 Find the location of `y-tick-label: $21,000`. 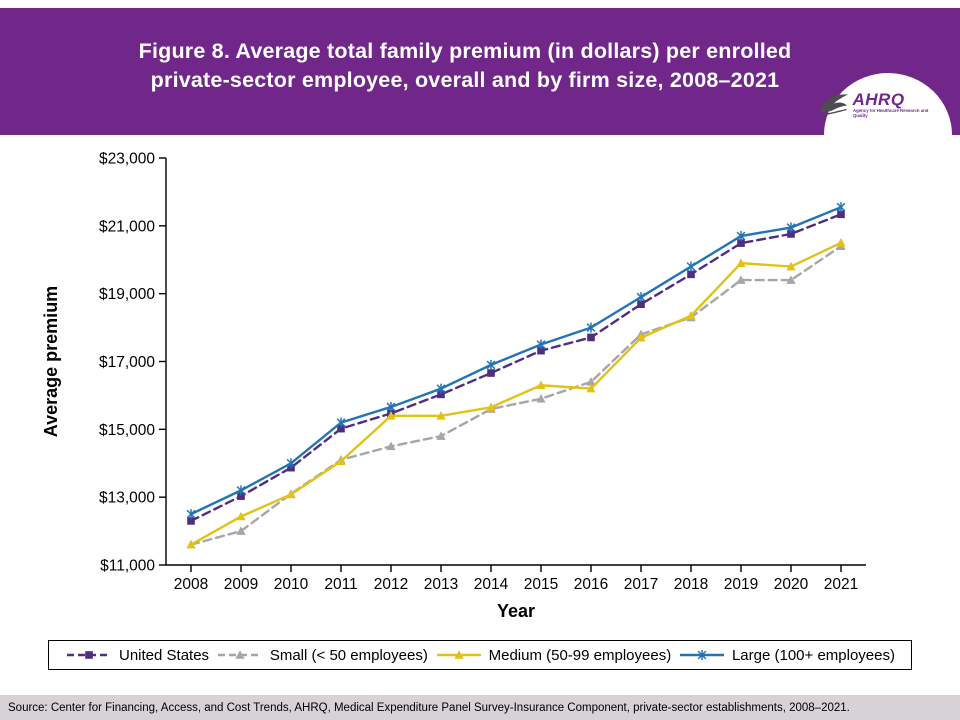

y-tick-label: $21,000 is located at coordinates (127, 226).